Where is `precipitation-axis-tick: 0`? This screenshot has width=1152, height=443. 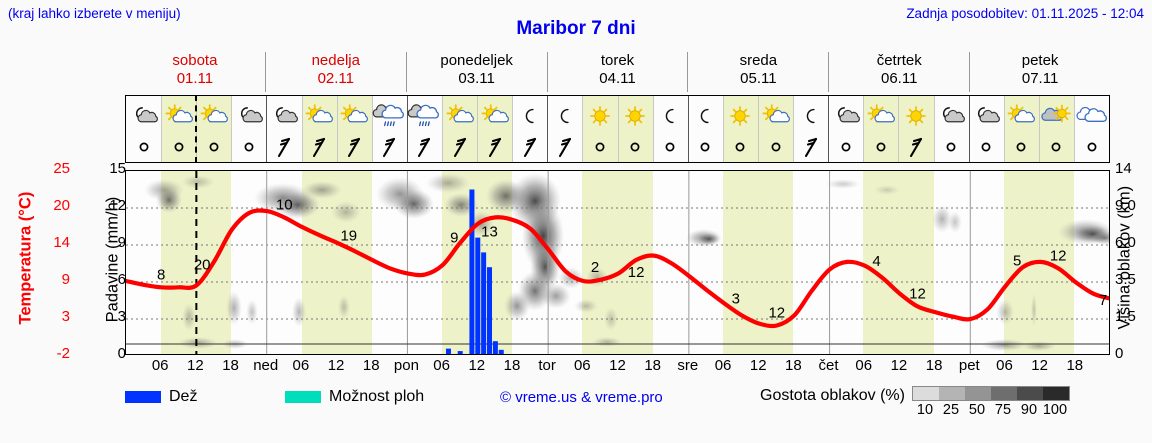
precipitation-axis-tick: 0 is located at coordinates (121, 353).